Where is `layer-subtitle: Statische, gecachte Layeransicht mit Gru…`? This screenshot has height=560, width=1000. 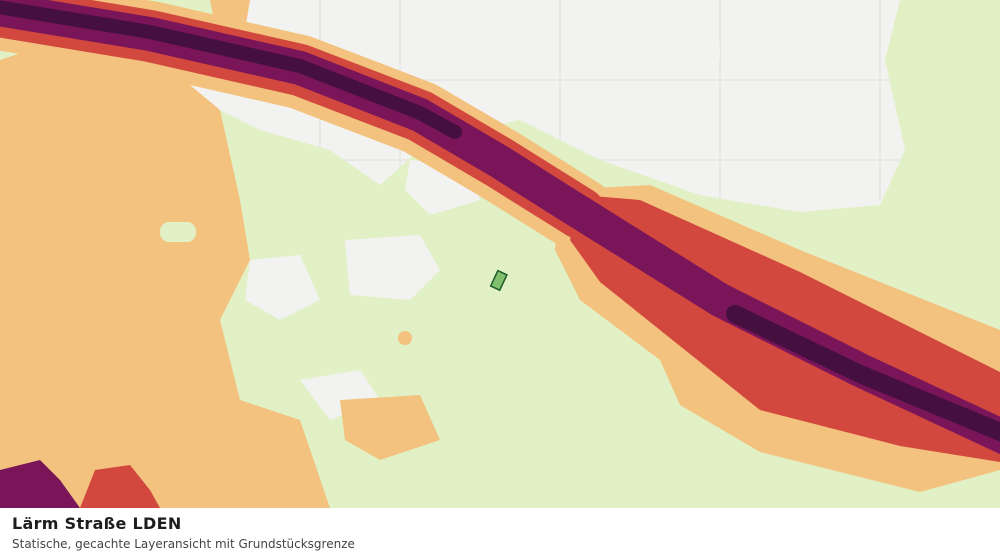 layer-subtitle: Statische, gecachte Layeransicht mit Gru… is located at coordinates (183, 544).